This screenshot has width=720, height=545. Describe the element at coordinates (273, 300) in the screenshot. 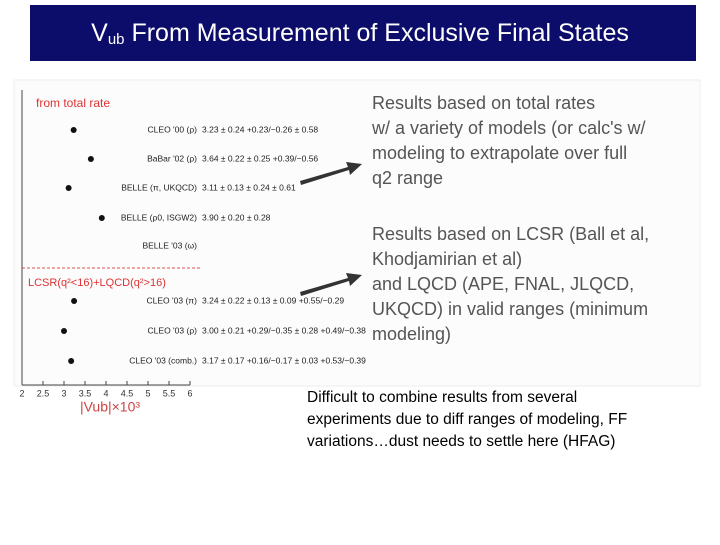

I see `value-label: 3.24 ± 0.22 ± 0.13 ± 0.09 +0.55/−0.29` at that location.